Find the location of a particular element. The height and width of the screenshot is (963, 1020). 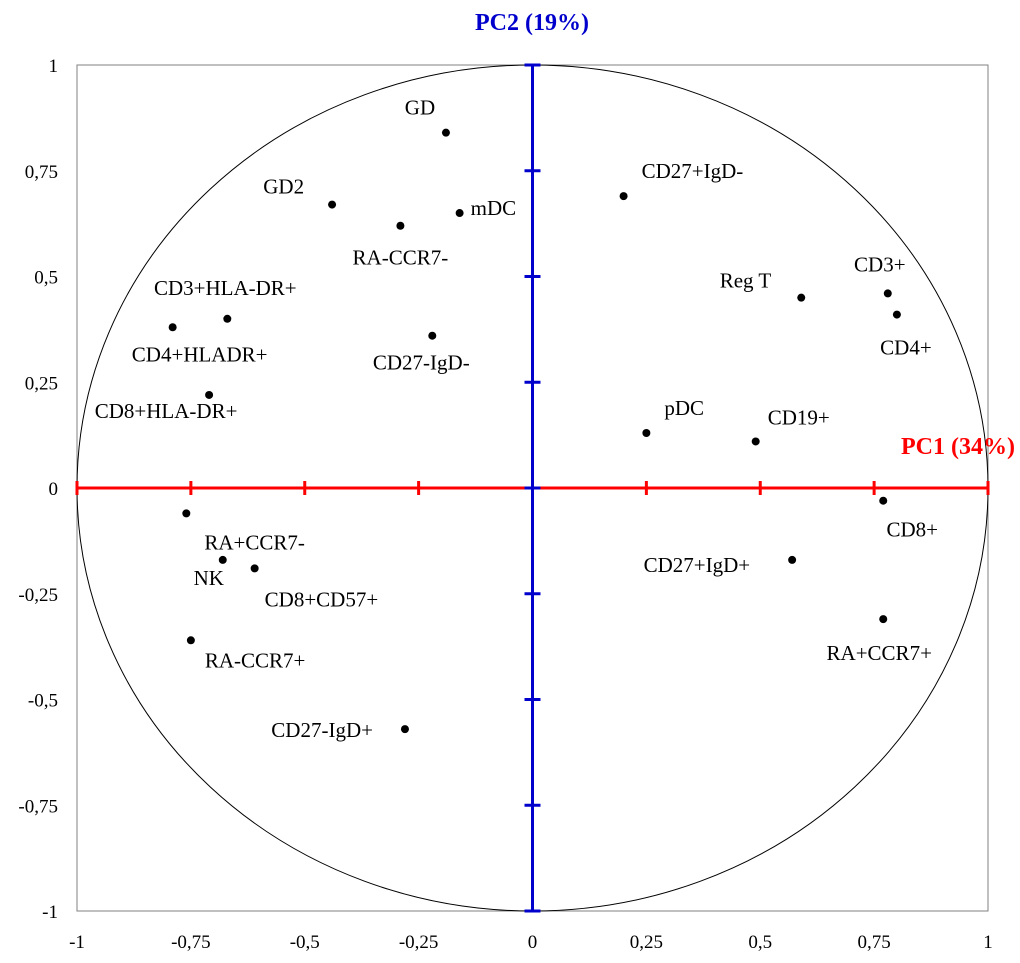

point-label: CD8+CD57+ is located at coordinates (322, 599).